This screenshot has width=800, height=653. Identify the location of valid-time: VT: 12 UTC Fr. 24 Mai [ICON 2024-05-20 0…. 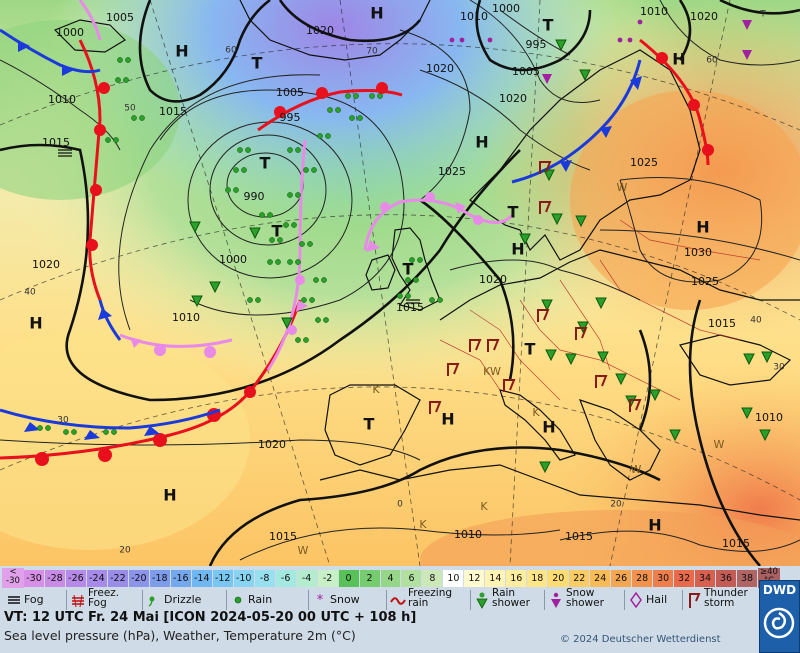
(210, 617).